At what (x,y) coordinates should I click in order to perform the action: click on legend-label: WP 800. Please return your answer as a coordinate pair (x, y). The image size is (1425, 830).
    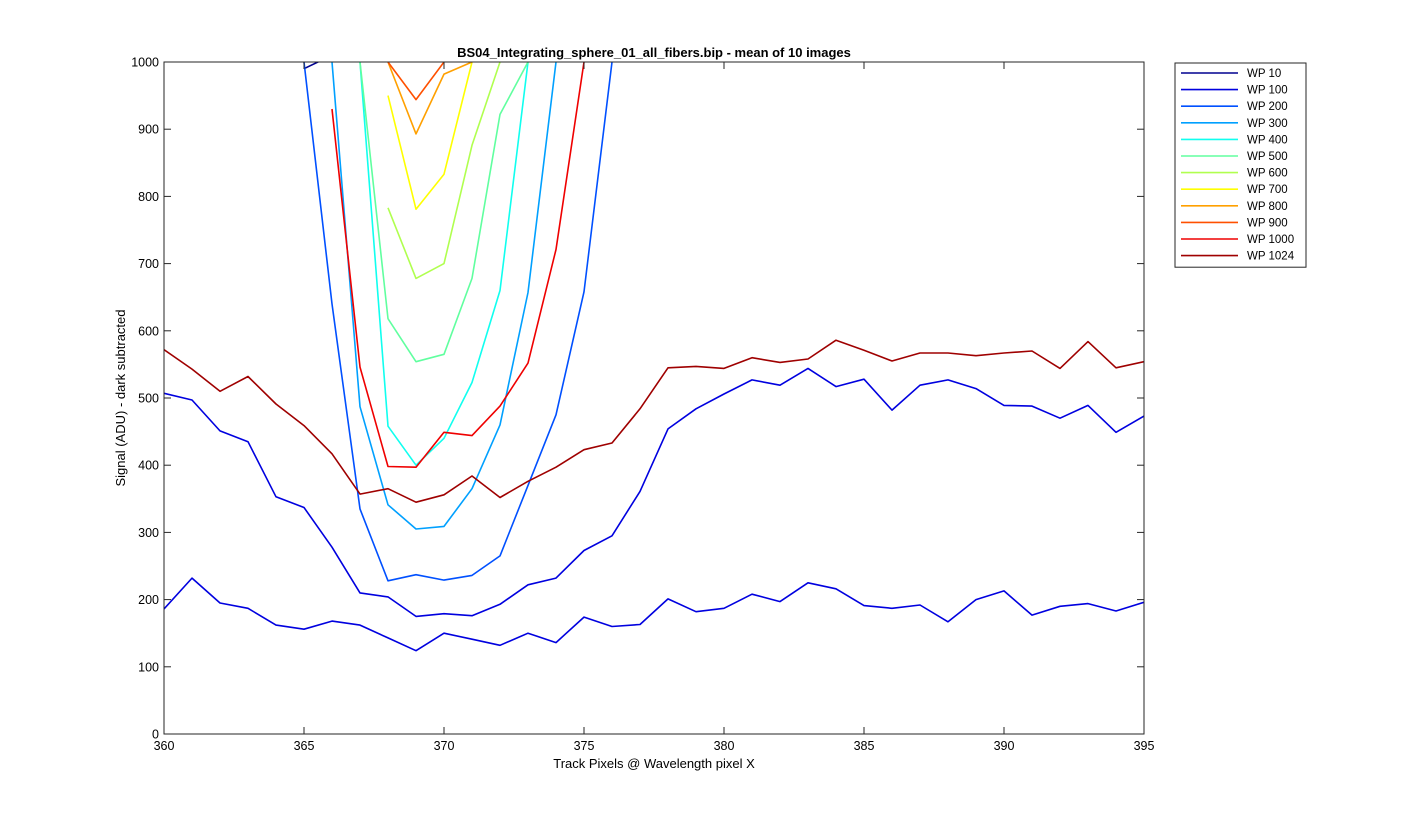
    Looking at the image, I should click on (1267, 207).